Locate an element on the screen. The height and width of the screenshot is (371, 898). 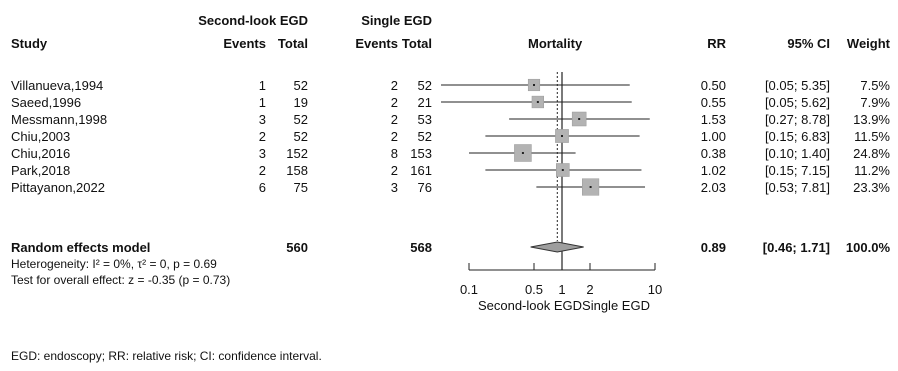
pooled-total2: 568 is located at coordinates (421, 247).